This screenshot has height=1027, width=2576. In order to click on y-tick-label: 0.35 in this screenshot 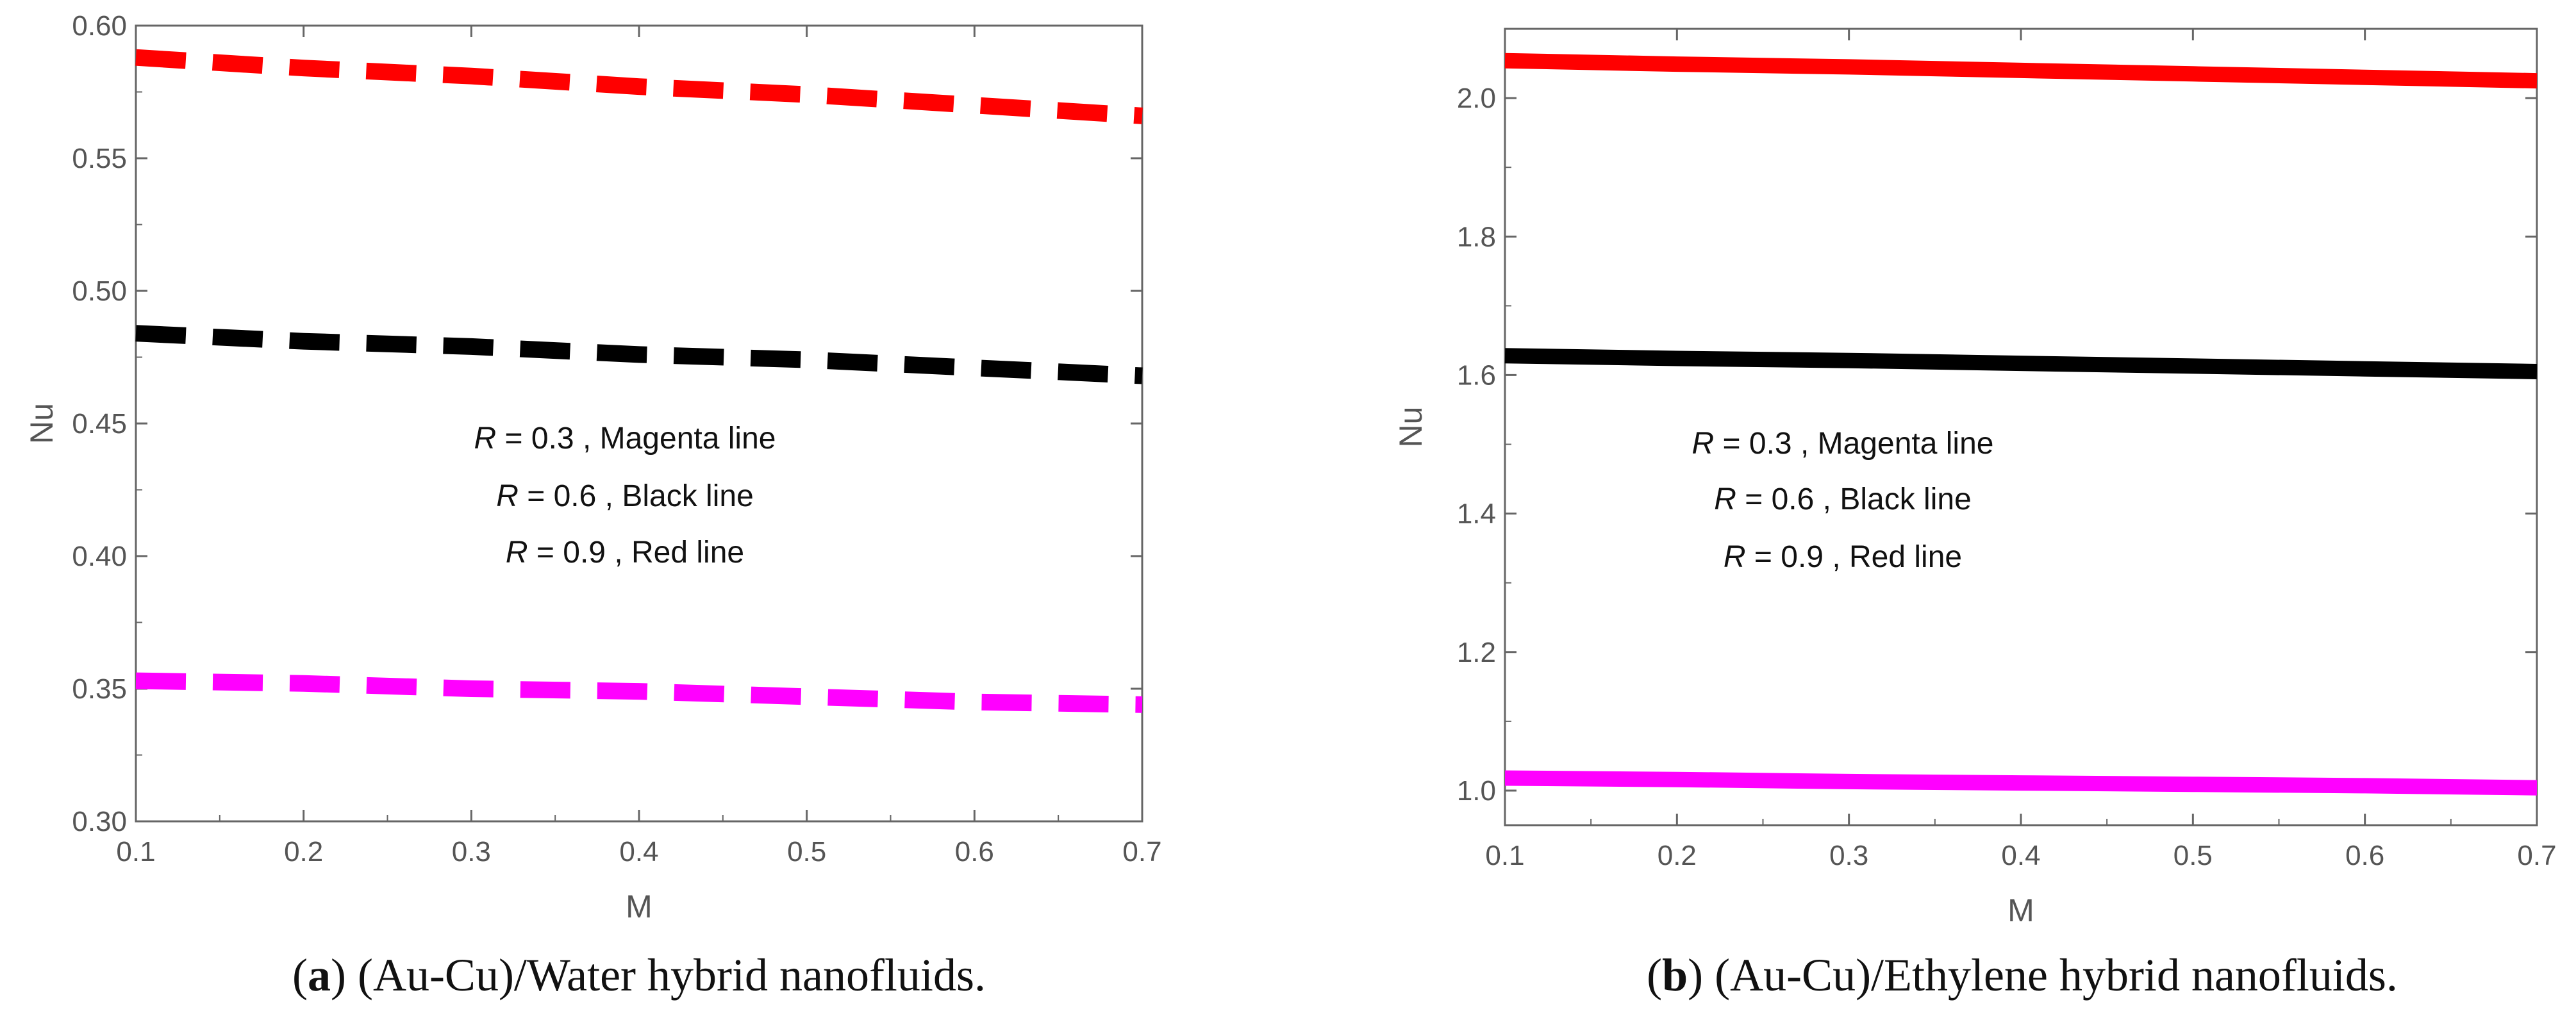, I will do `click(100, 689)`.